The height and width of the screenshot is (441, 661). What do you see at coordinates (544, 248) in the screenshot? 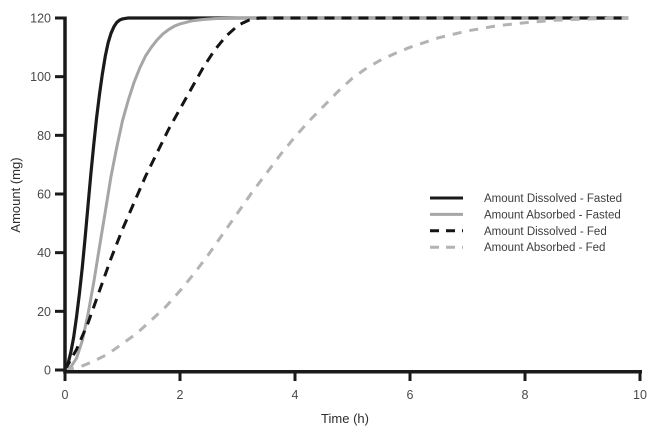
I see `legend-label: Amount Absorbed - Fed` at bounding box center [544, 248].